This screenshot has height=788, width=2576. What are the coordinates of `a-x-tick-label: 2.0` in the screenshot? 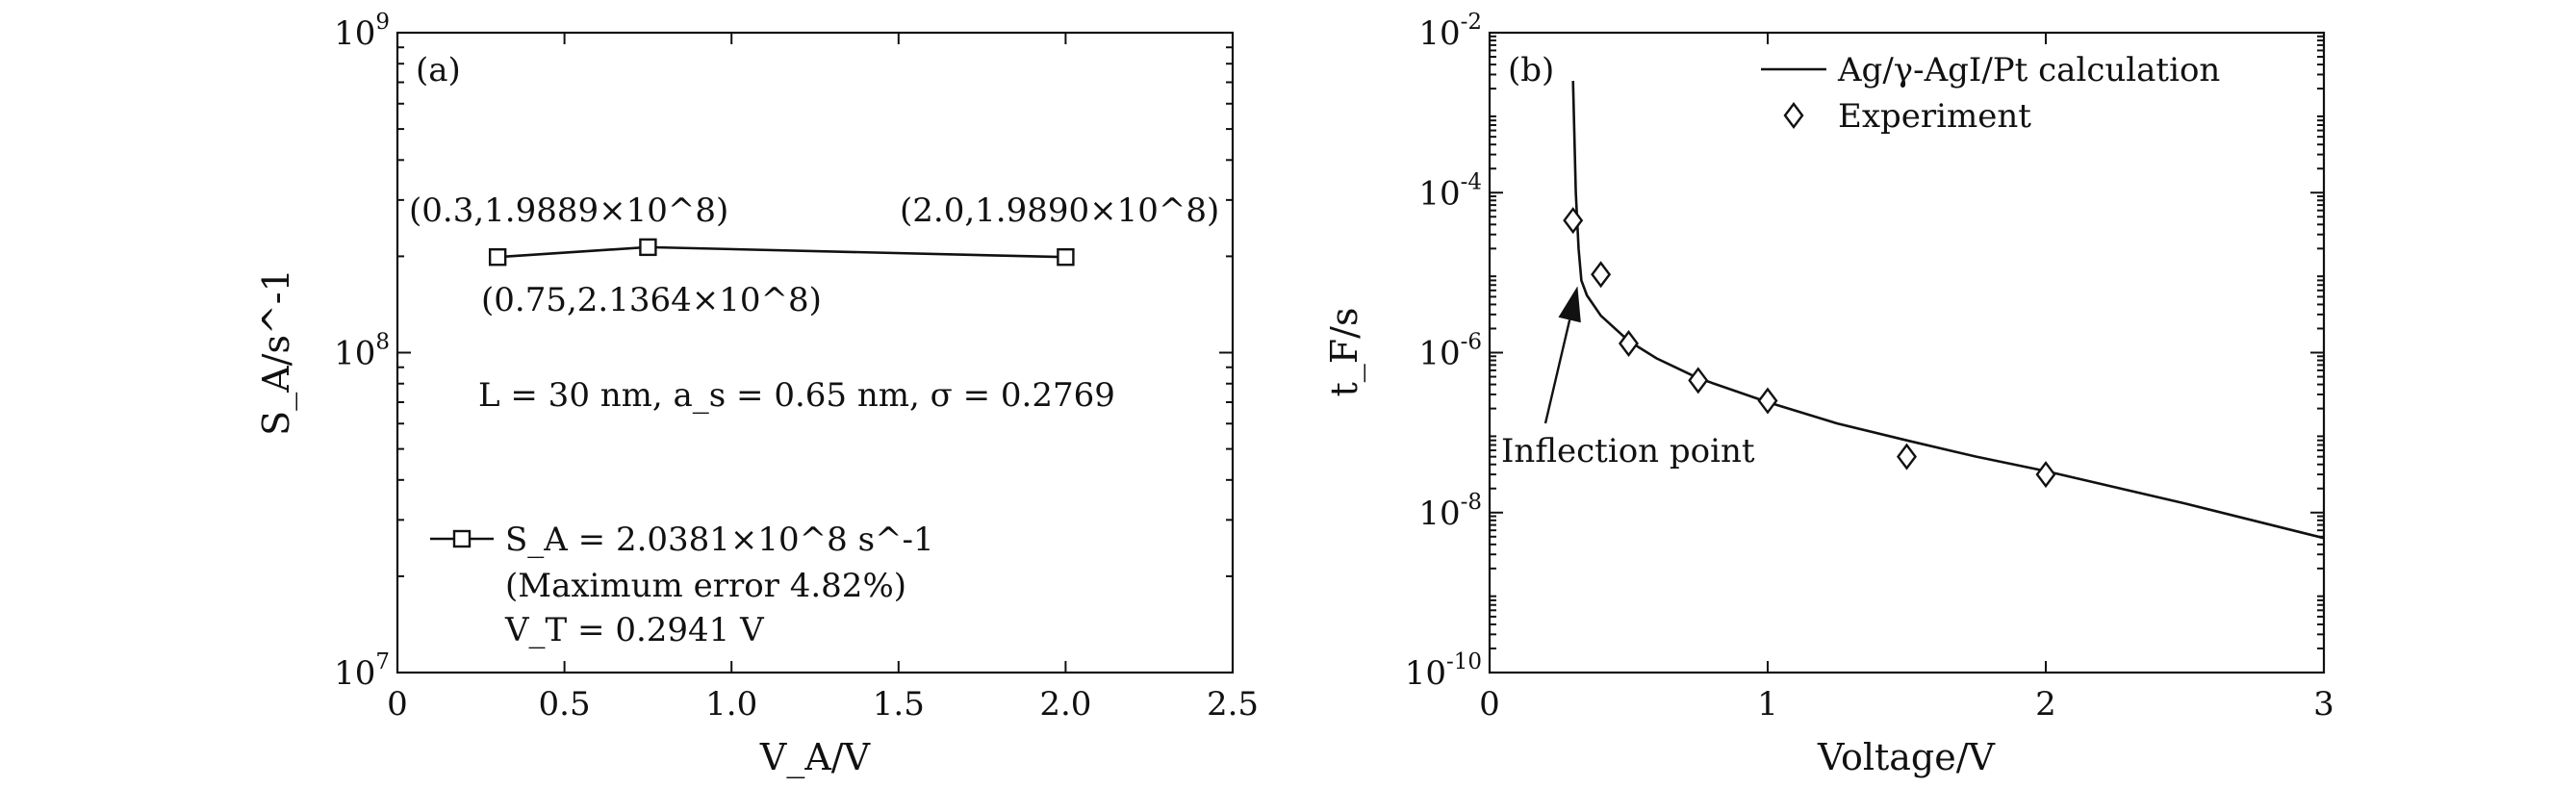 It's located at (1065, 705).